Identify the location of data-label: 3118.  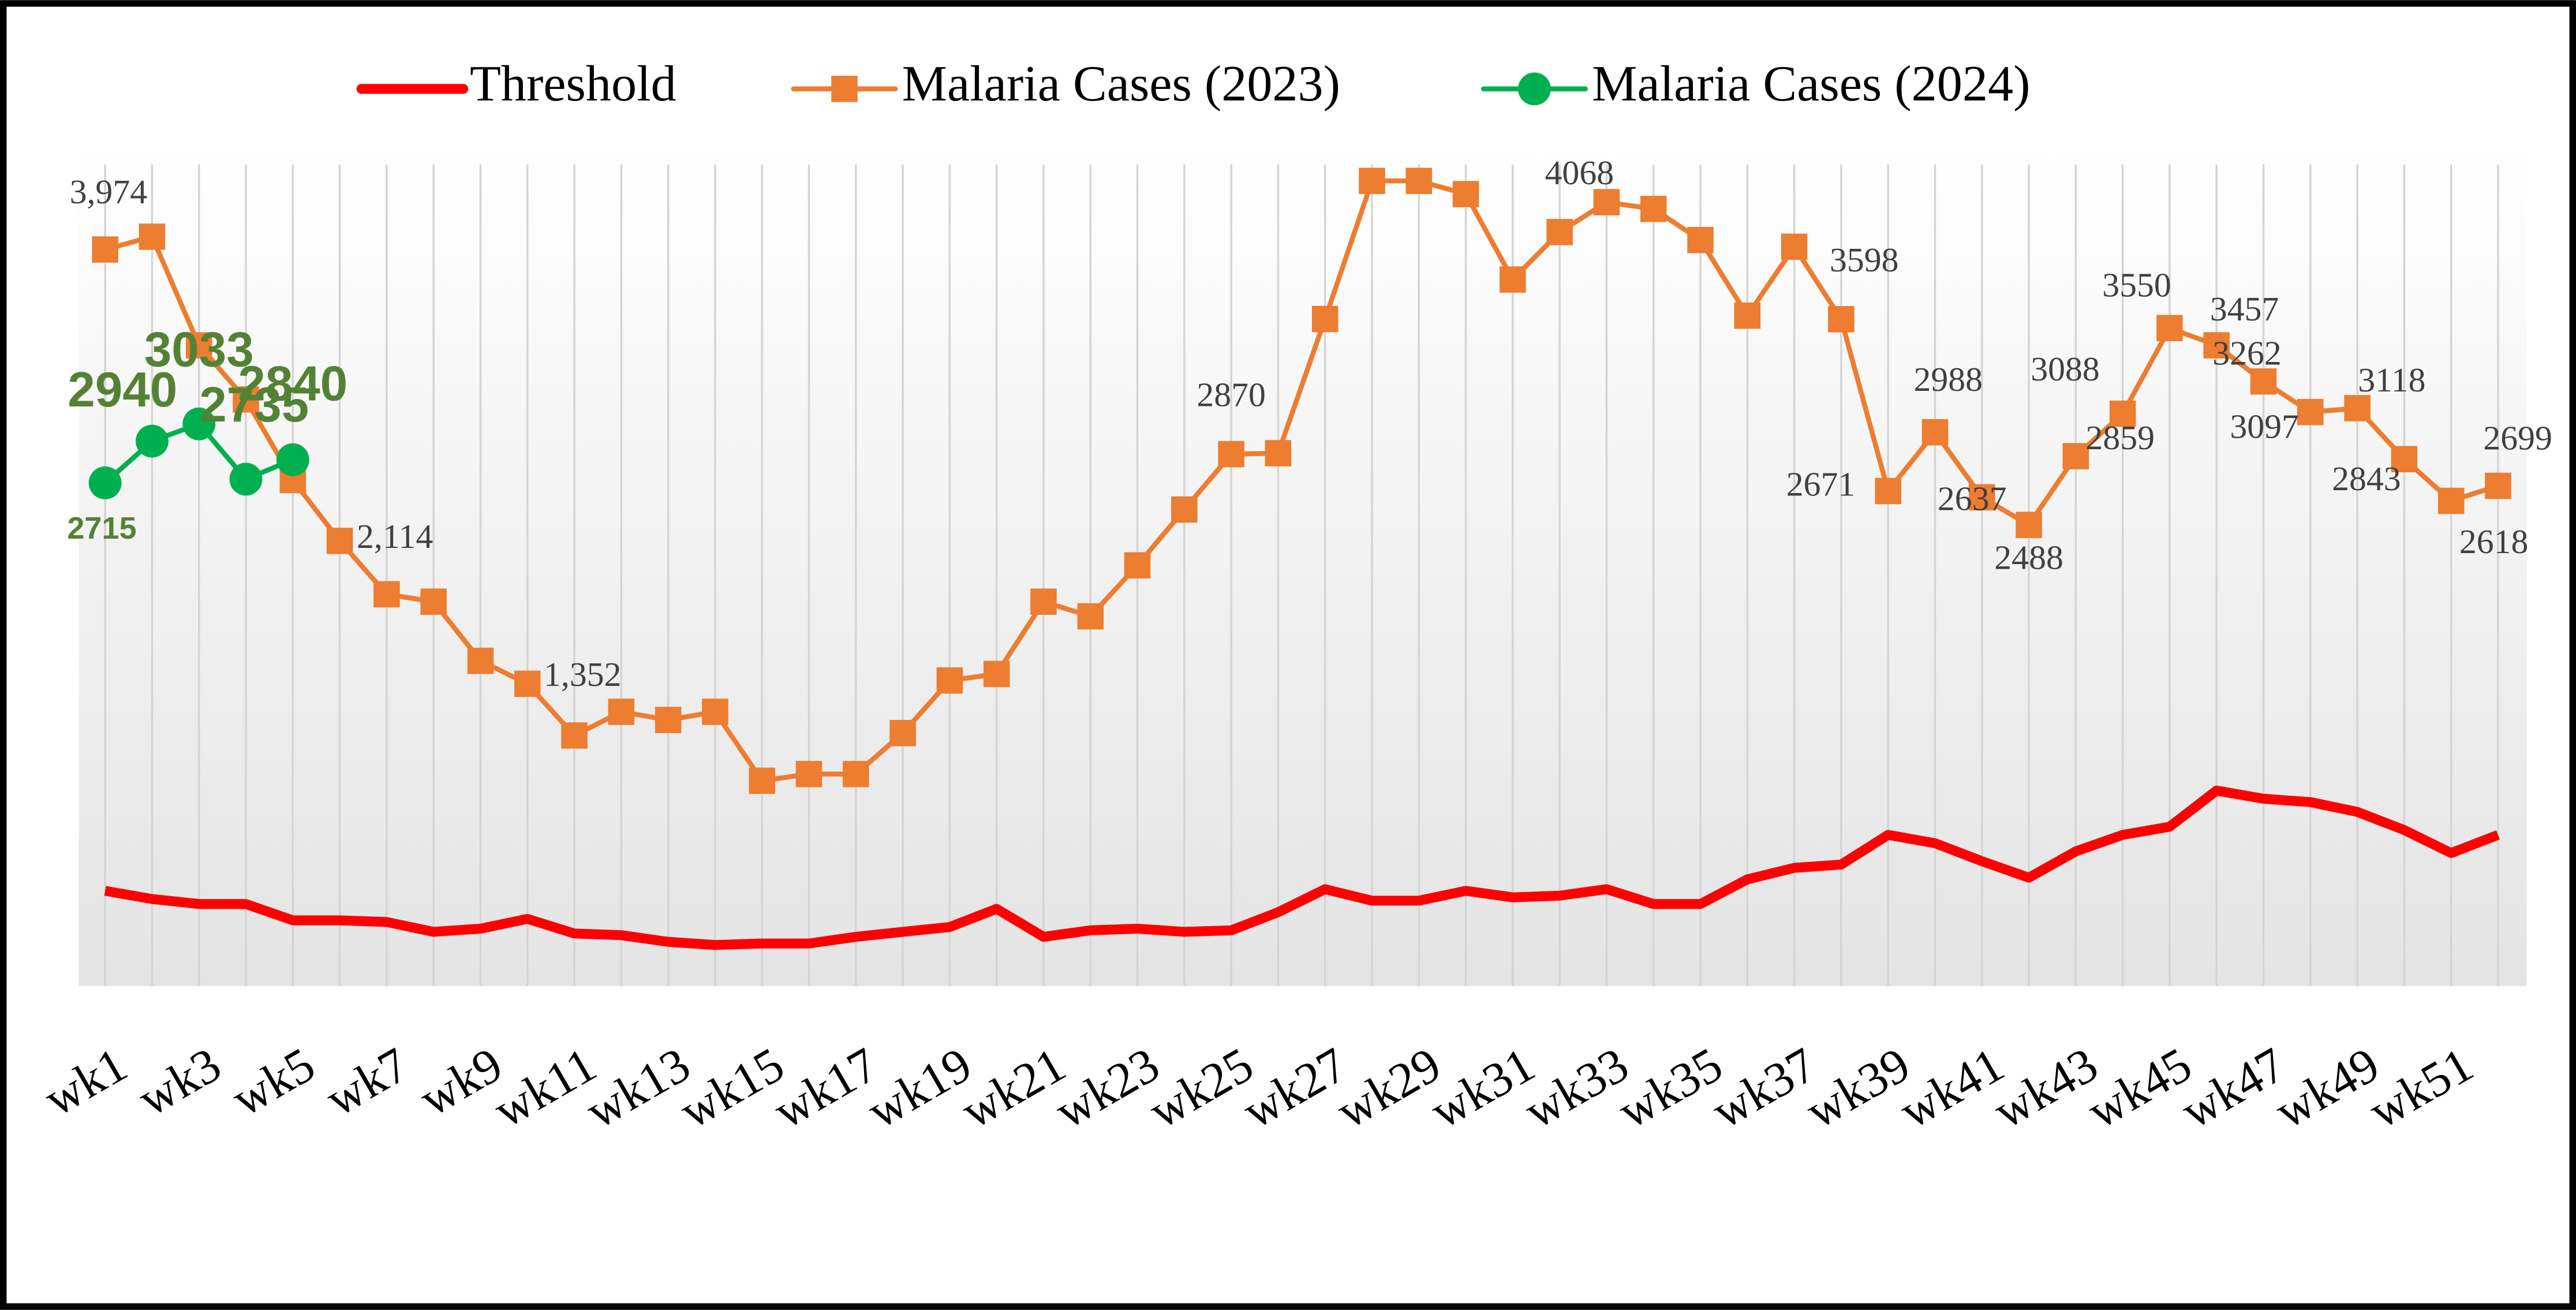
(2391, 380).